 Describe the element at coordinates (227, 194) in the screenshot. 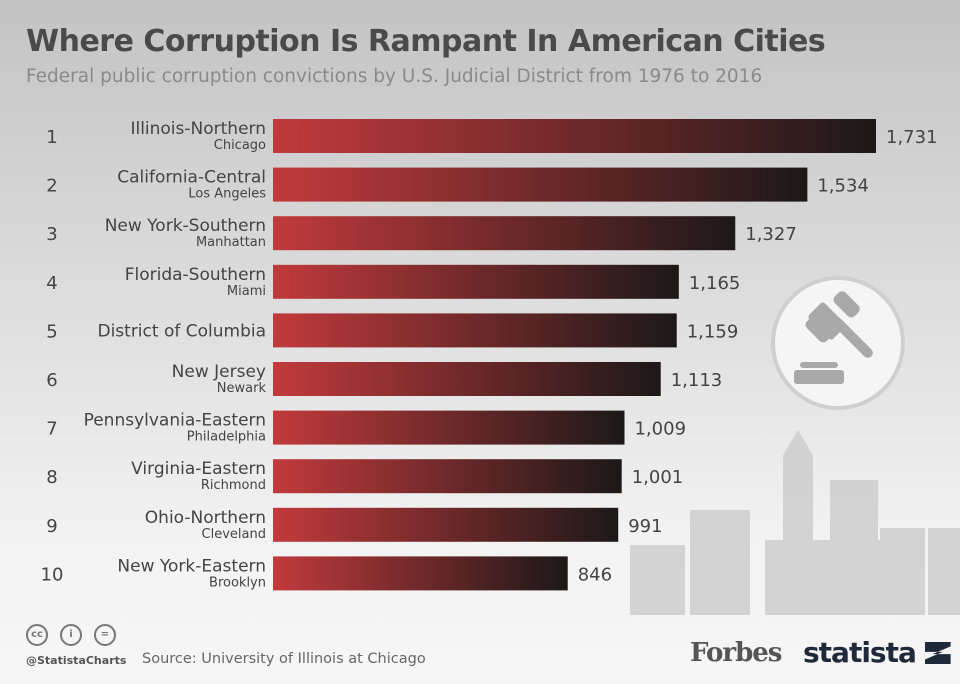

I see `city-label: Los Angeles` at that location.